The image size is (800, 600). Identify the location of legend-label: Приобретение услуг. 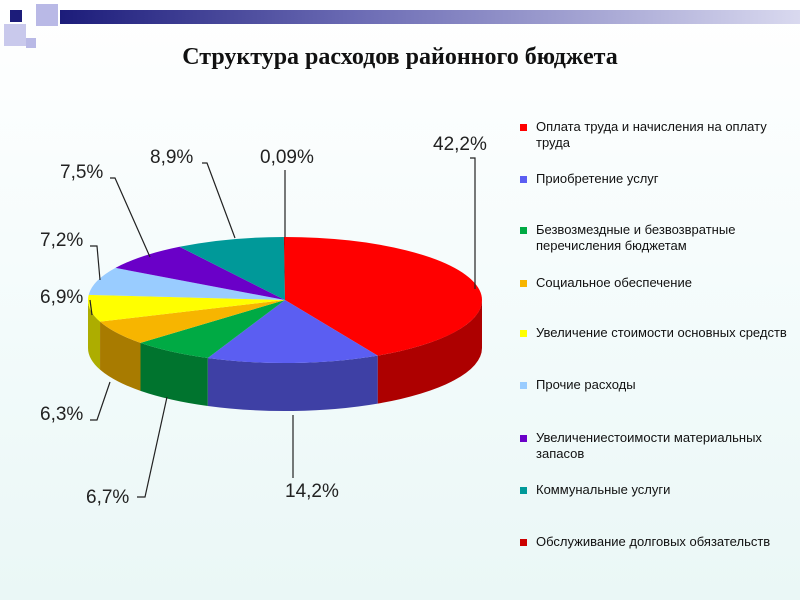
(597, 178).